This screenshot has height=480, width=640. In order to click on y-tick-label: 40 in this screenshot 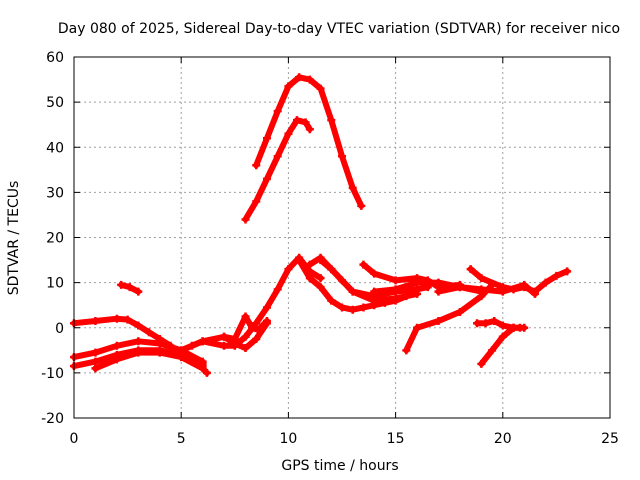, I will do `click(55, 148)`.